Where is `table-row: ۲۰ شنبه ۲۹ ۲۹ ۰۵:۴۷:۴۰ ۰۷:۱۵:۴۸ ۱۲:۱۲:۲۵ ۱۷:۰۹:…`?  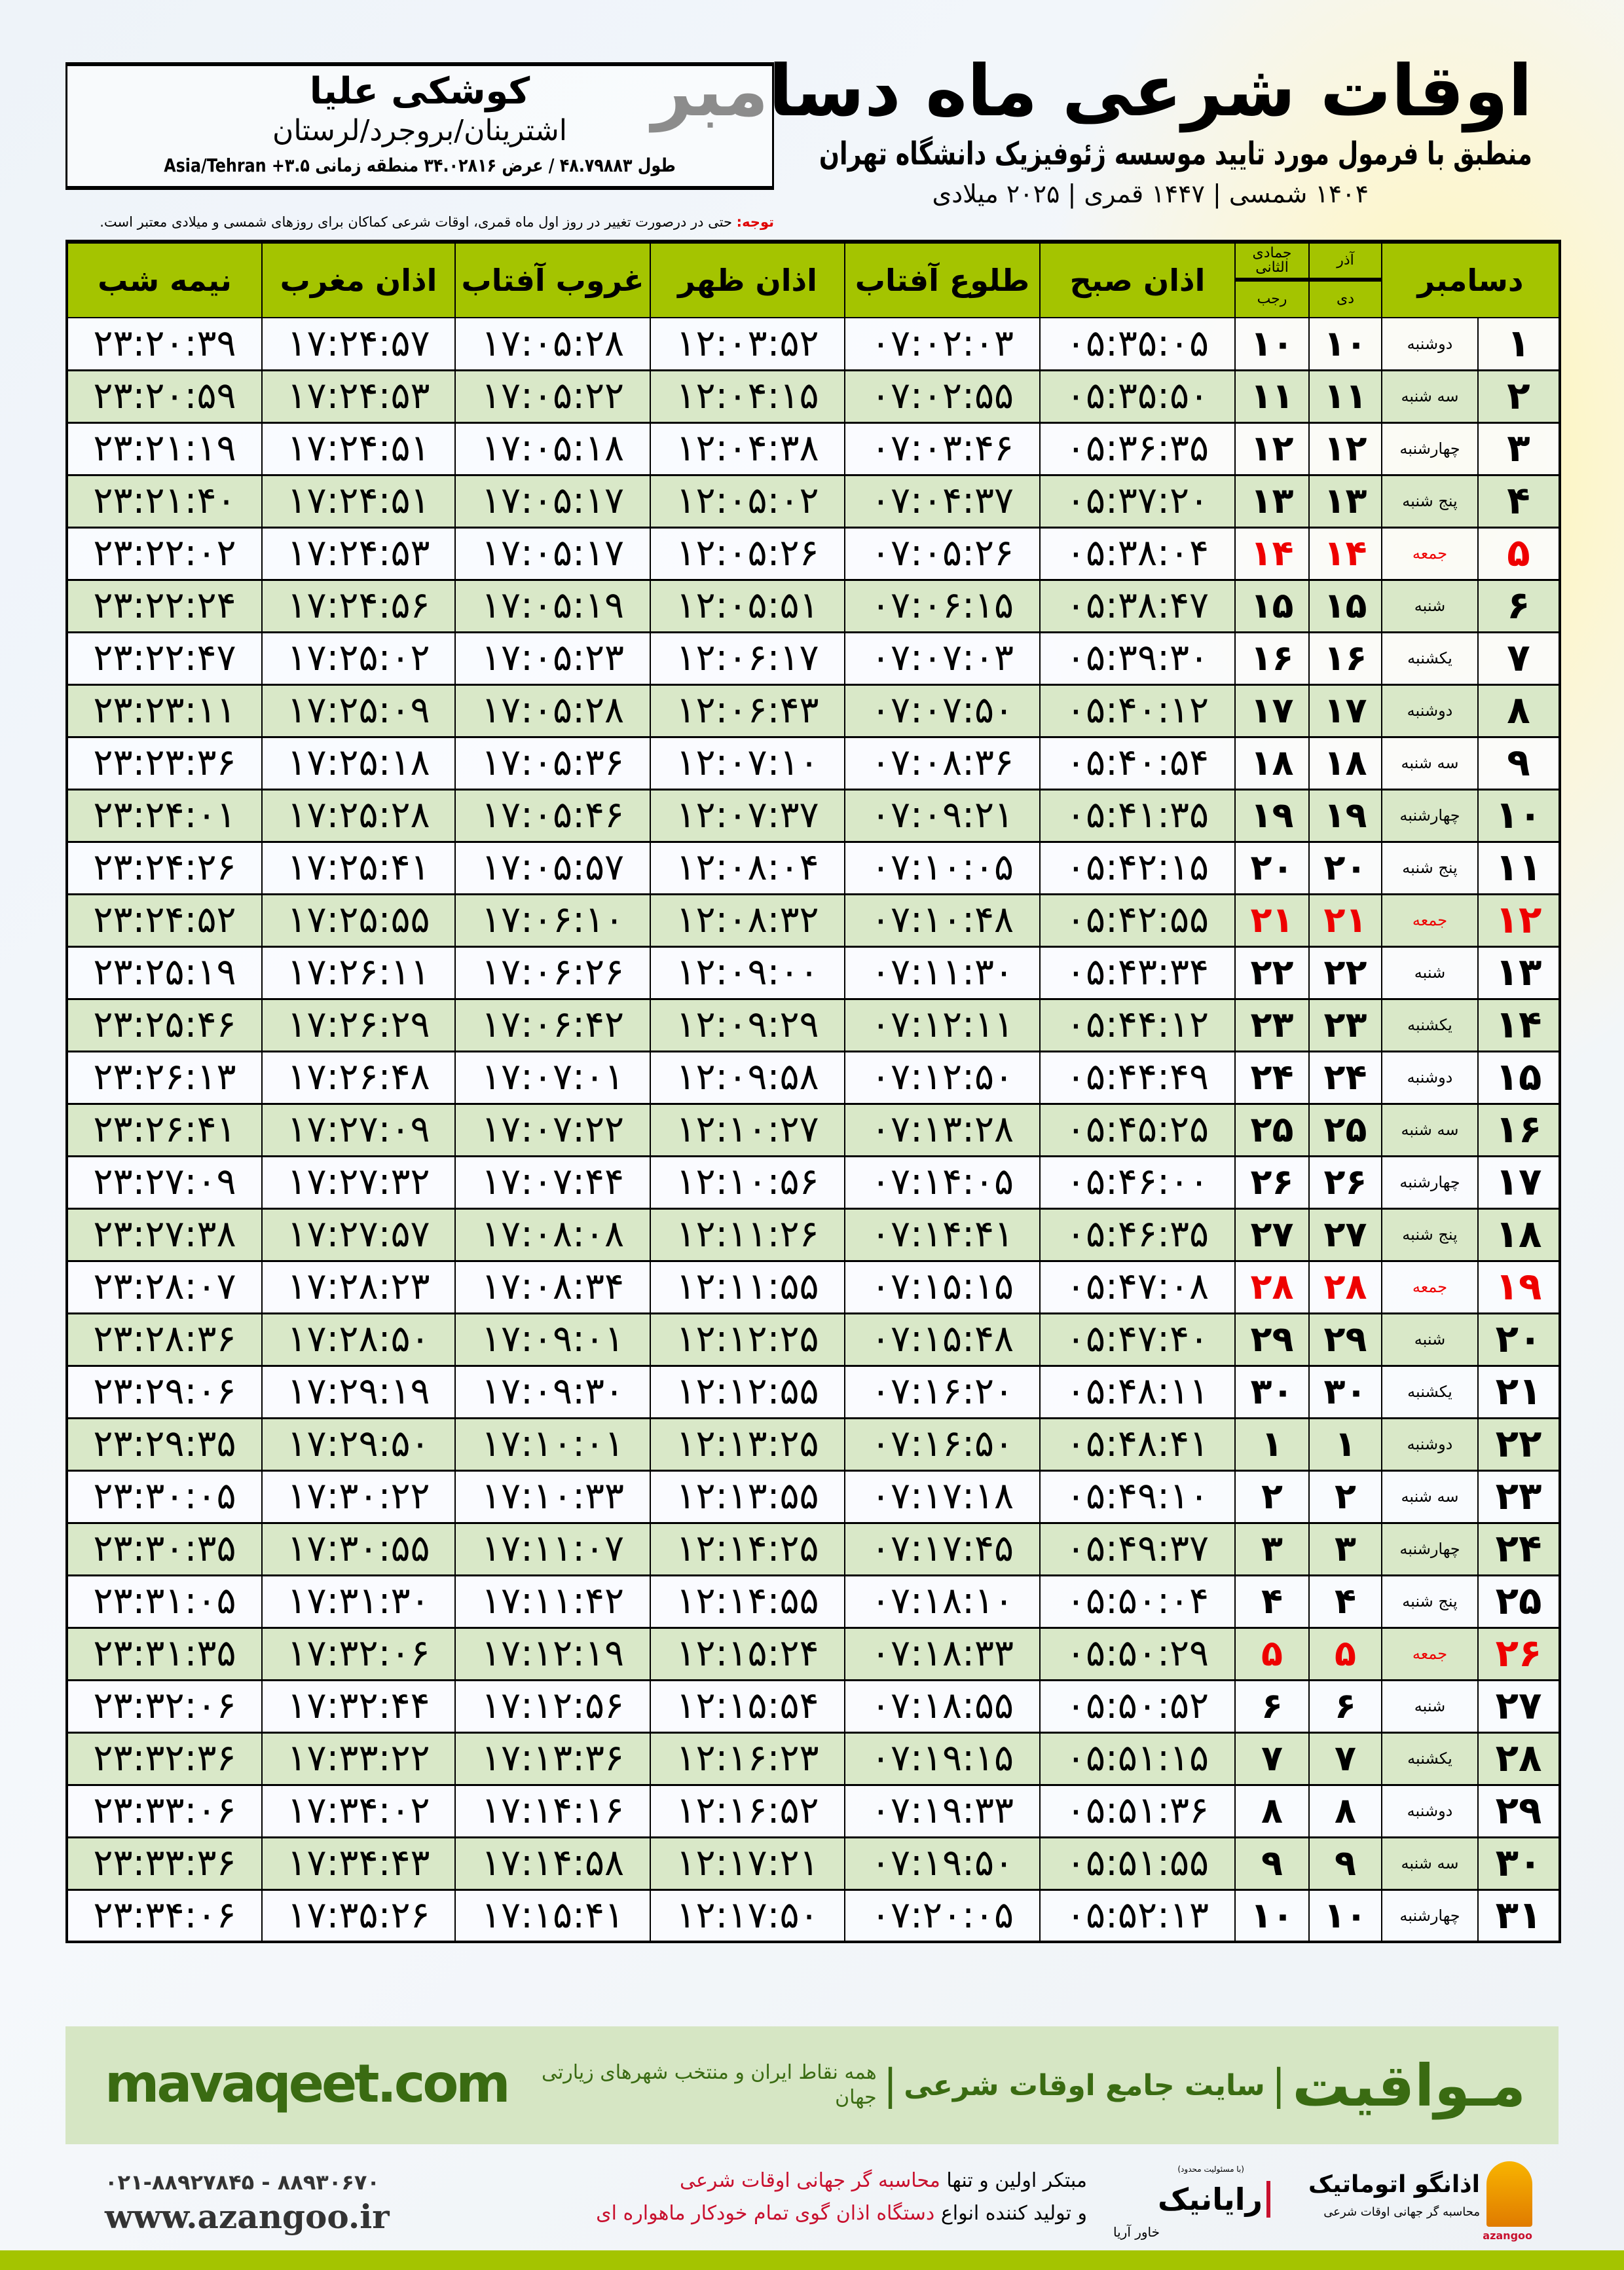
table-row: ۲۰ شنبه ۲۹ ۲۹ ۰۵:۴۷:۴۰ ۰۷:۱۵:۴۸ ۱۲:۱۲:۲۵ ۱۷:۰۹:… is located at coordinates (813, 1339).